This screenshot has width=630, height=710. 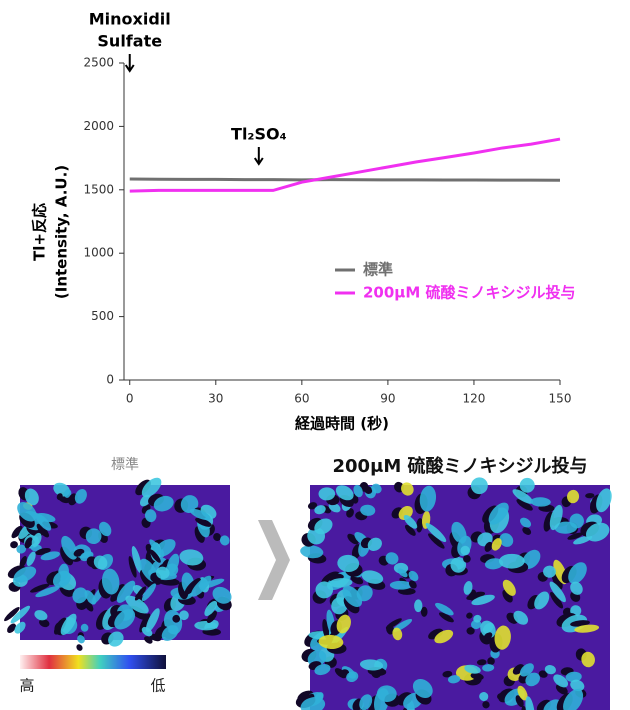 I want to click on micrograph, so click(x=118, y=564).